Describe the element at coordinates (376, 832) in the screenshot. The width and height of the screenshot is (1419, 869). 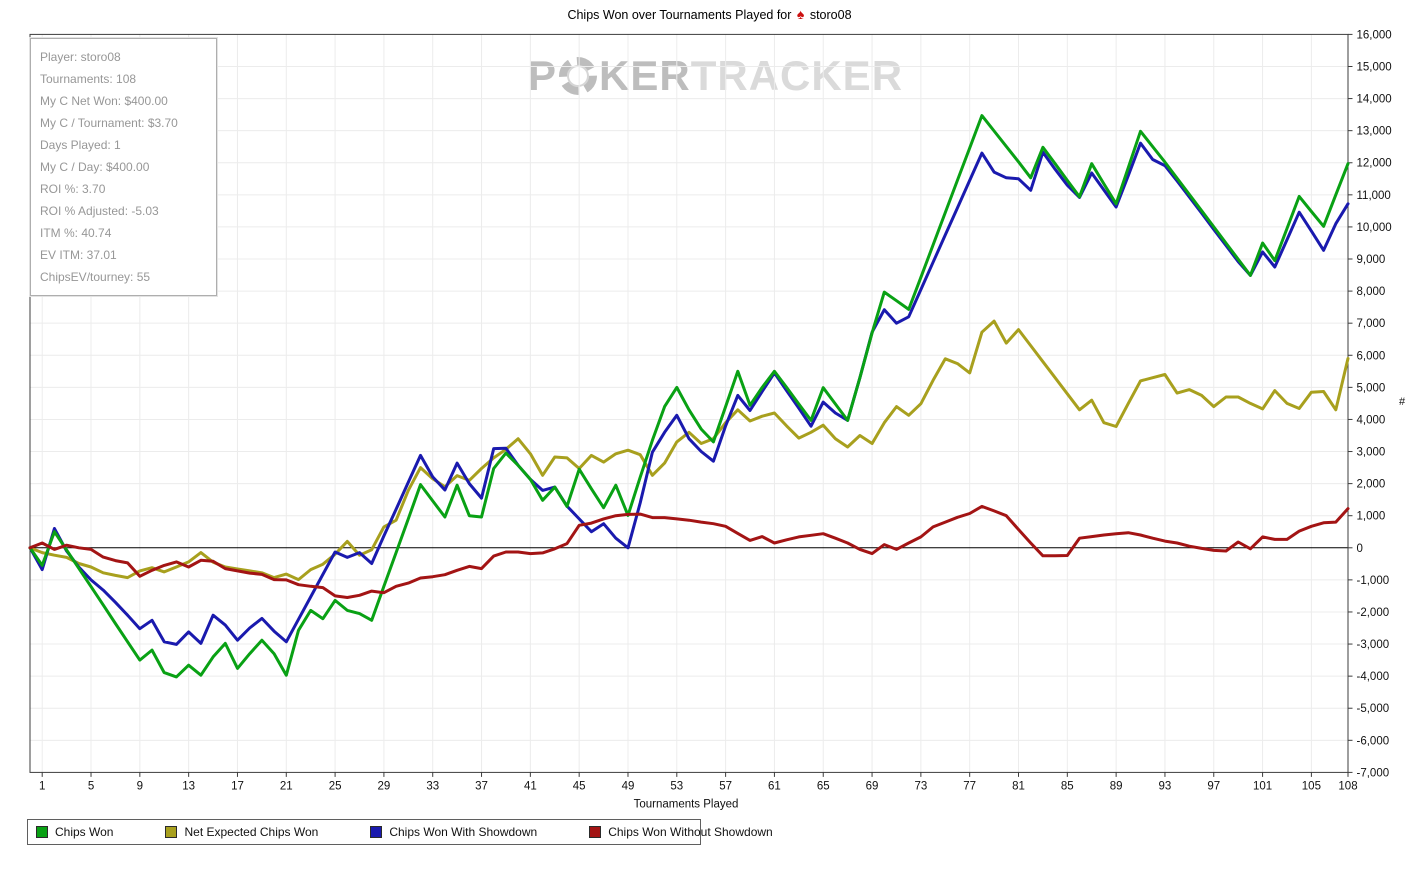
I see `legend-swatch-blue` at that location.